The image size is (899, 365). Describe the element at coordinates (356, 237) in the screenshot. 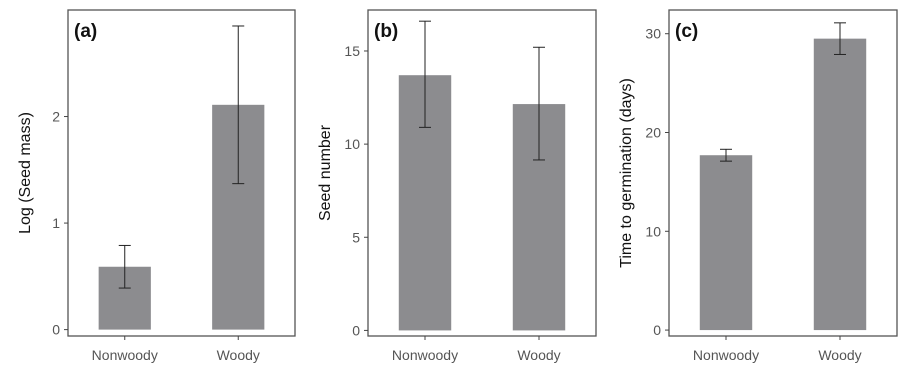

I see `y-tick-label: 5` at that location.